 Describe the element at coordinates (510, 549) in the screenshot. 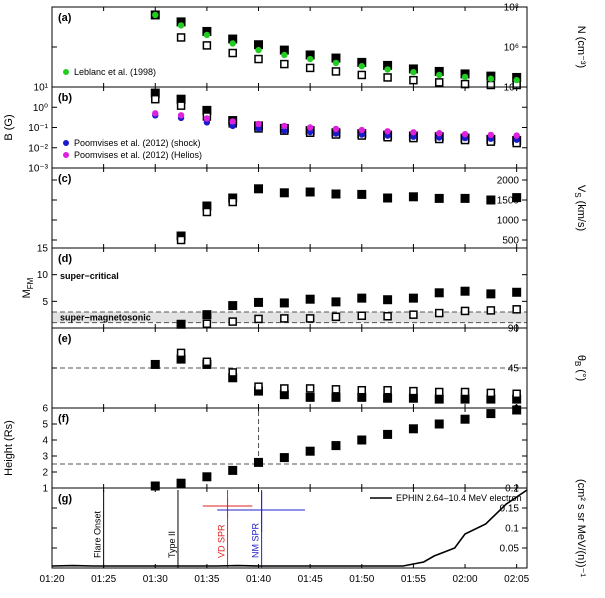

I see `y-tick-label: 0.05` at that location.